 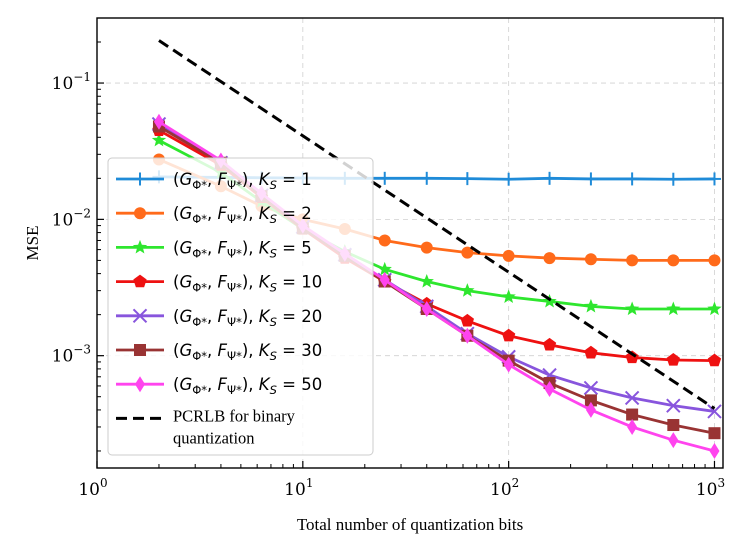 I want to click on legend-label: (GΦ*, FΨ*), KS = 20, so click(x=247, y=318).